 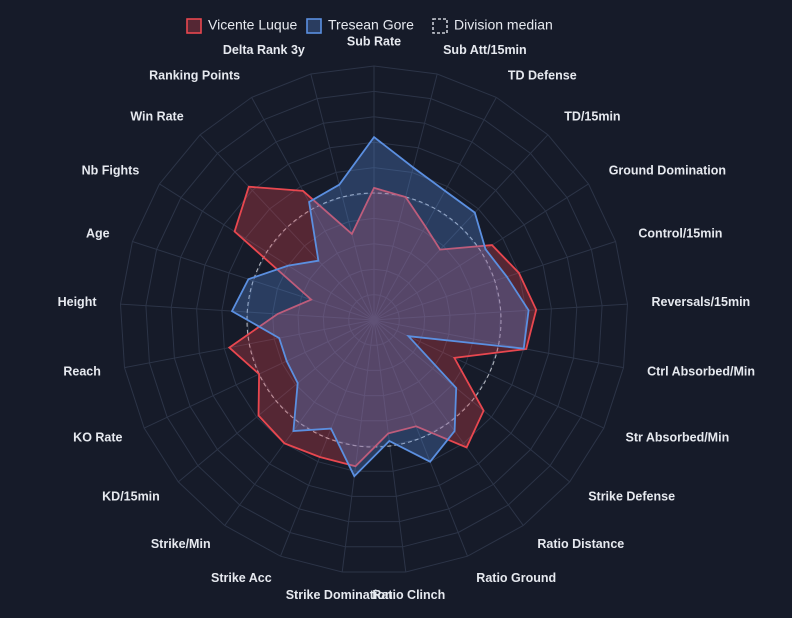 I want to click on axis-label-ground-domination: Ground Domination, so click(x=667, y=170).